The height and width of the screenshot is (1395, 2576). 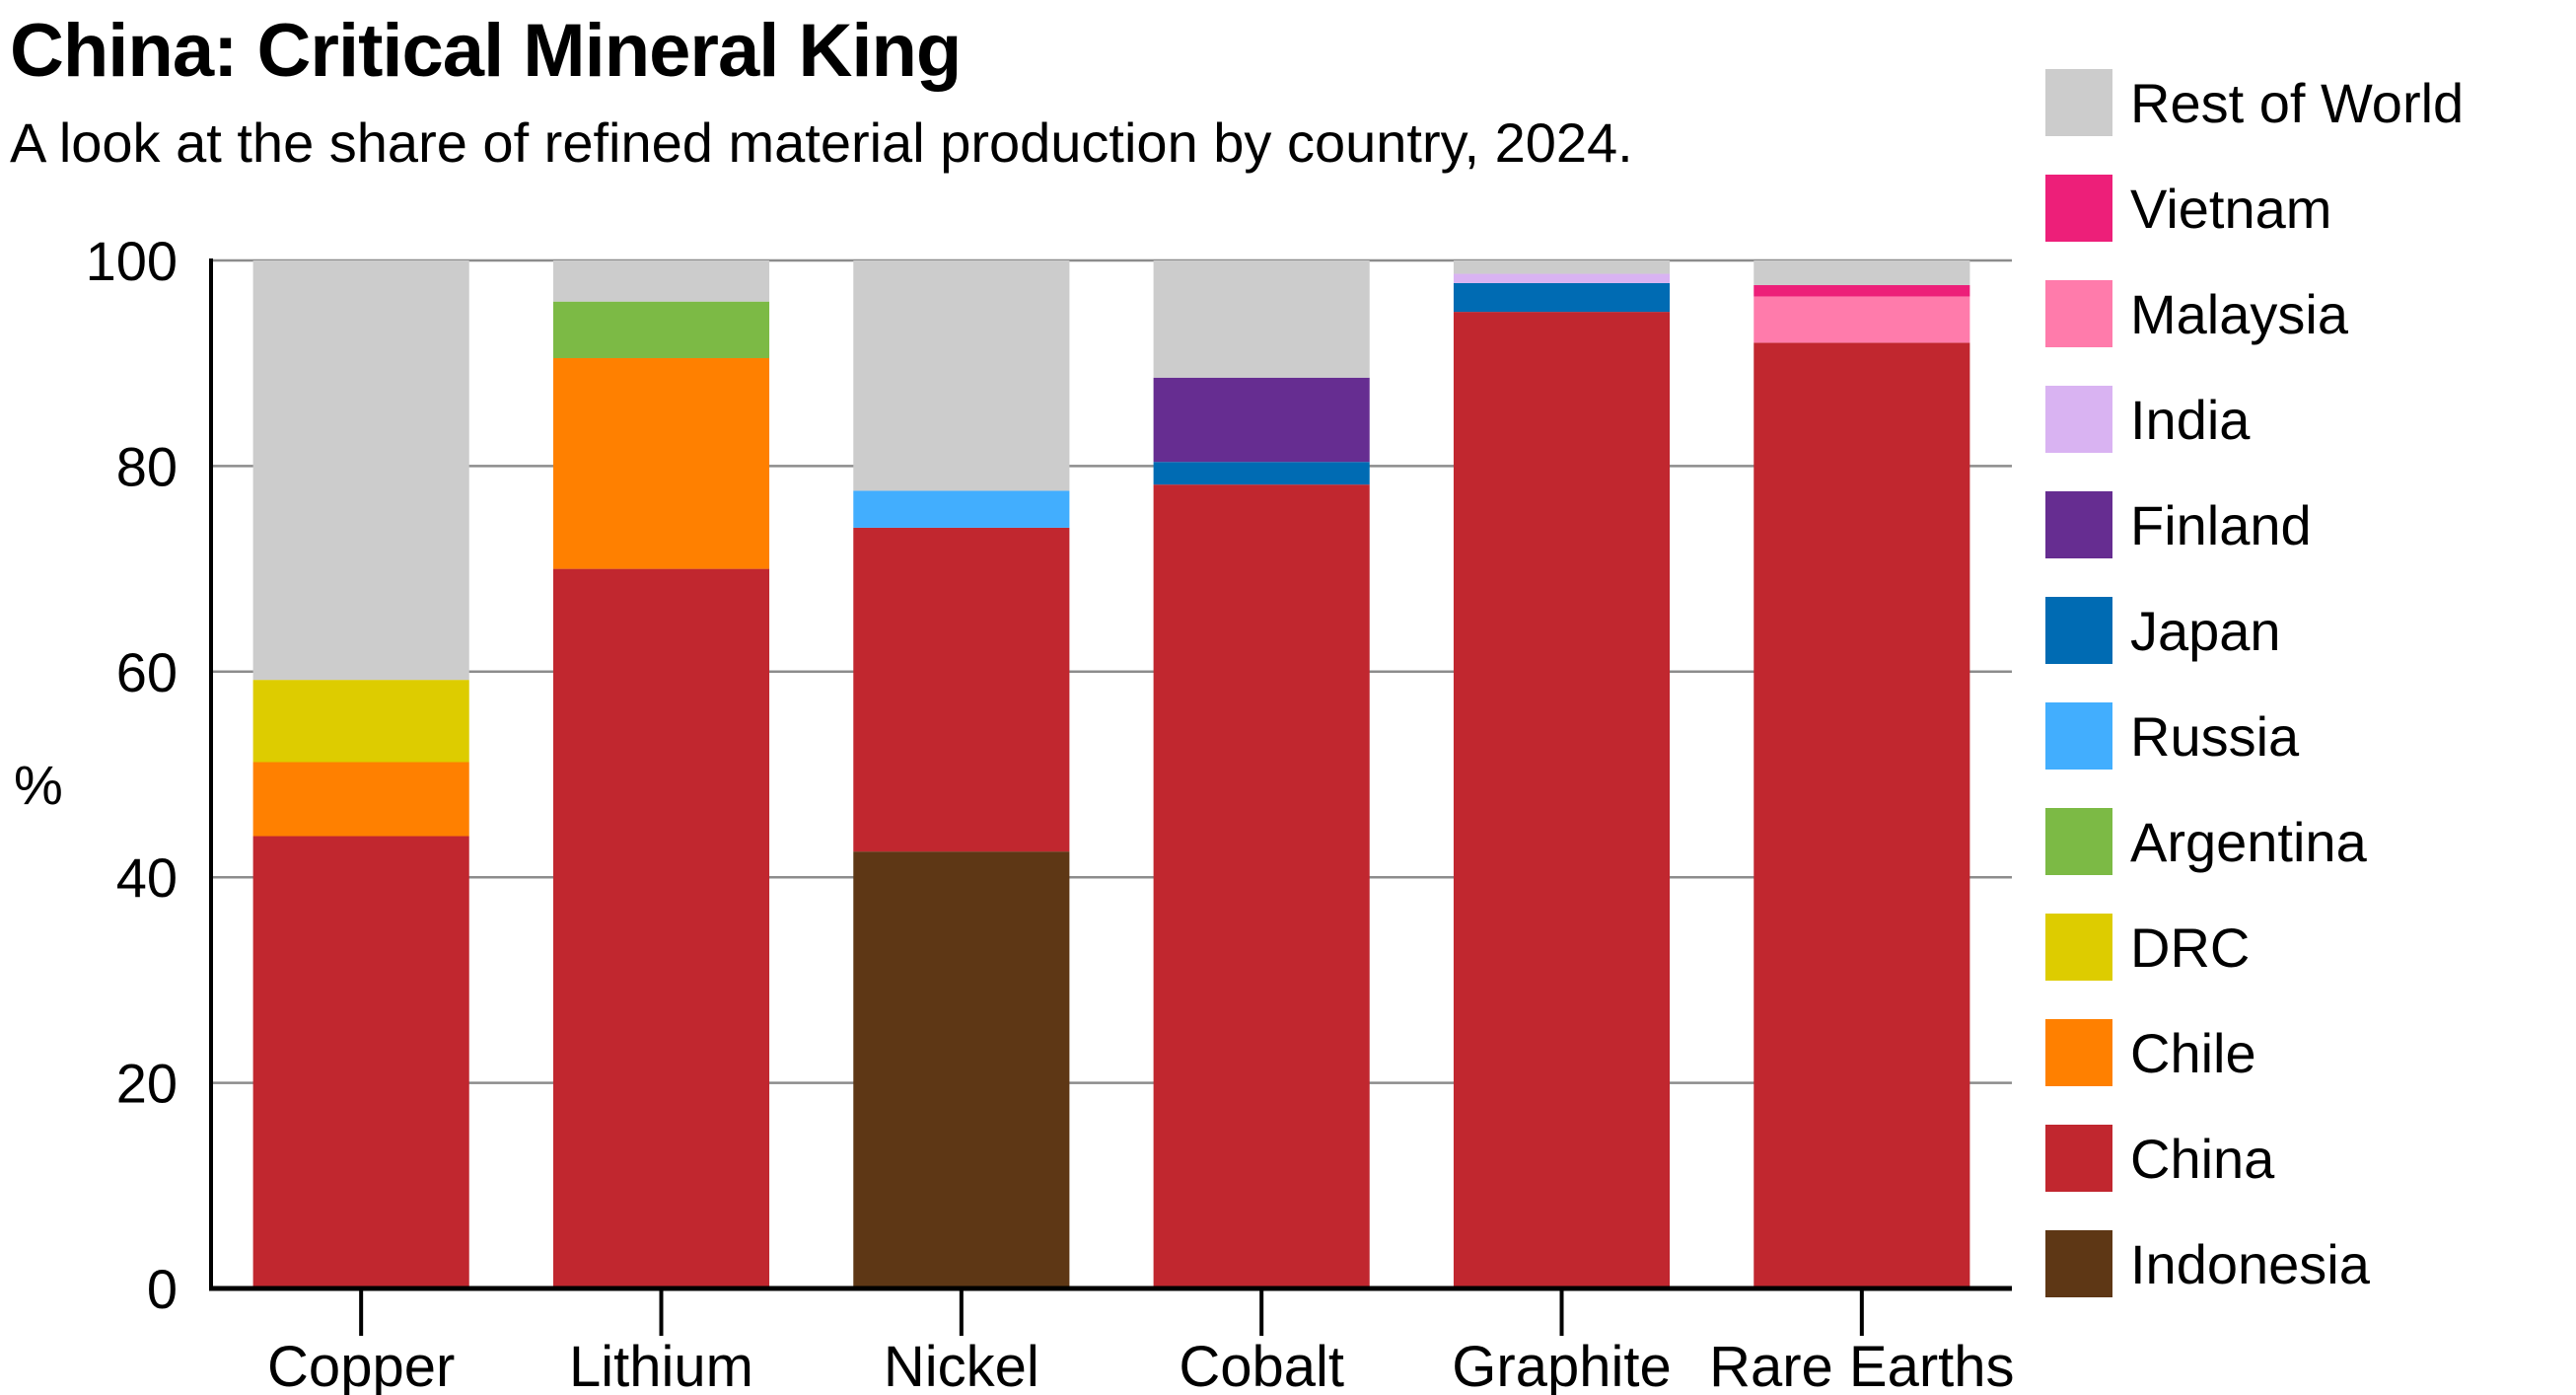 I want to click on legend-label: Indonesia, so click(x=2250, y=1264).